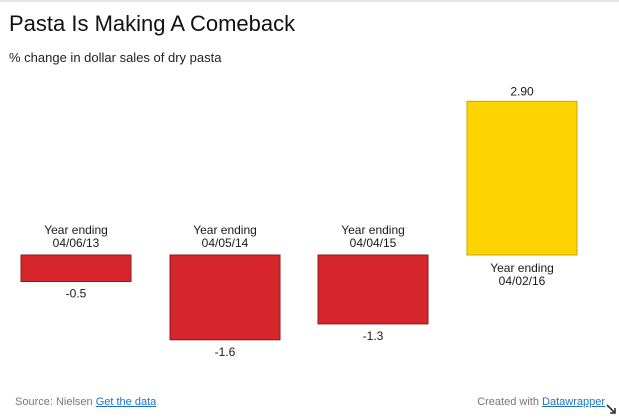 Image resolution: width=619 pixels, height=418 pixels. I want to click on category-label-2-line-1: Year ending, so click(225, 230).